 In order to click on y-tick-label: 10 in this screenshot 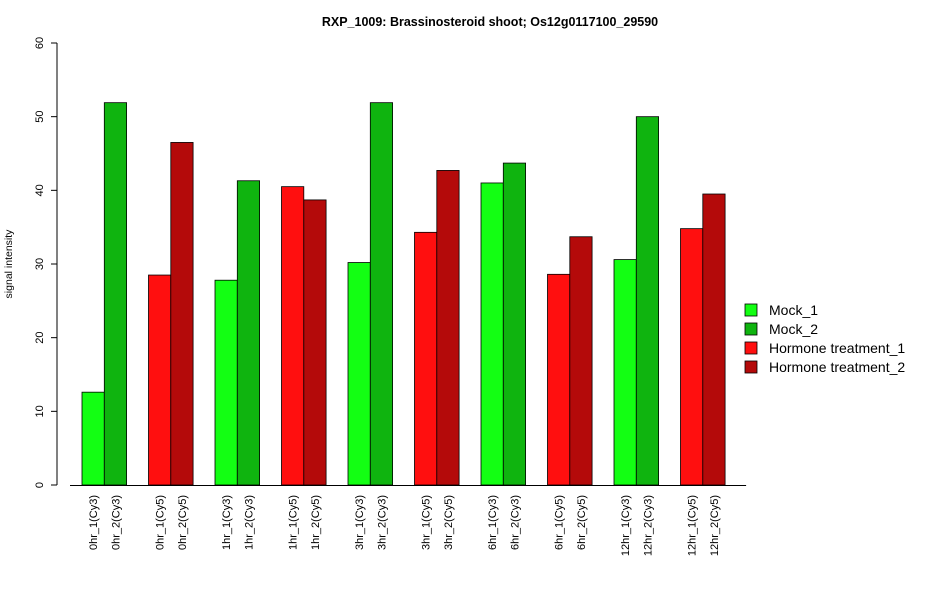, I will do `click(40, 411)`.